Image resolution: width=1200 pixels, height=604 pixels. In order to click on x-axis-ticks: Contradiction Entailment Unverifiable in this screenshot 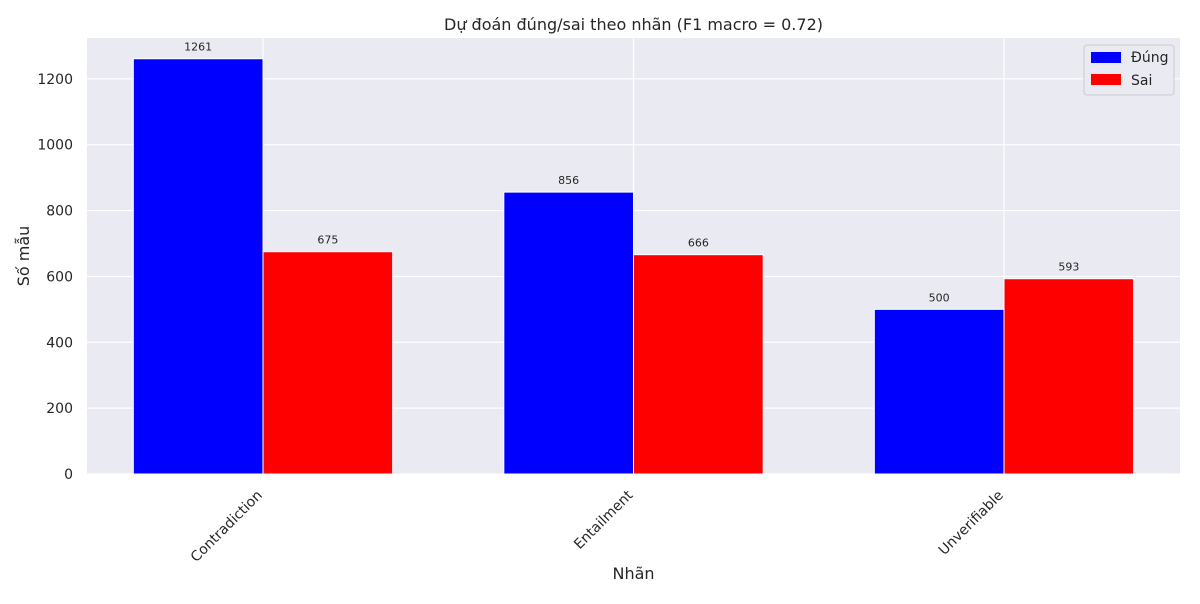, I will do `click(597, 526)`.